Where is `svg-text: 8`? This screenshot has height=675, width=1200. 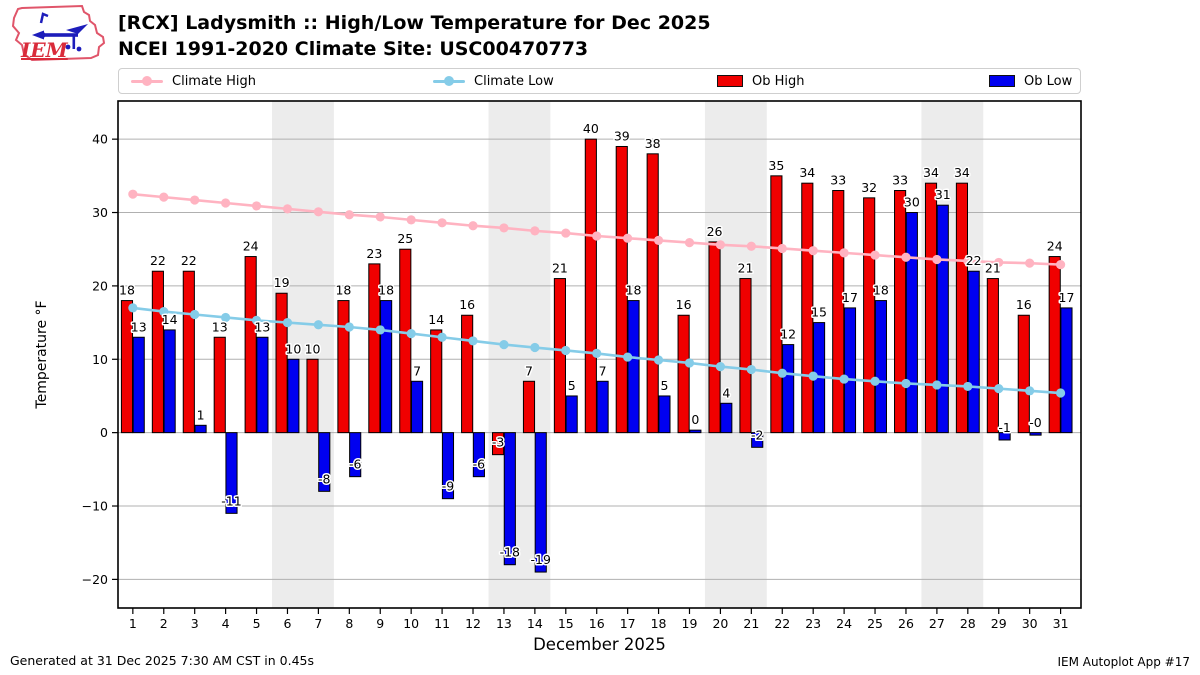 svg-text: 8 is located at coordinates (349, 623).